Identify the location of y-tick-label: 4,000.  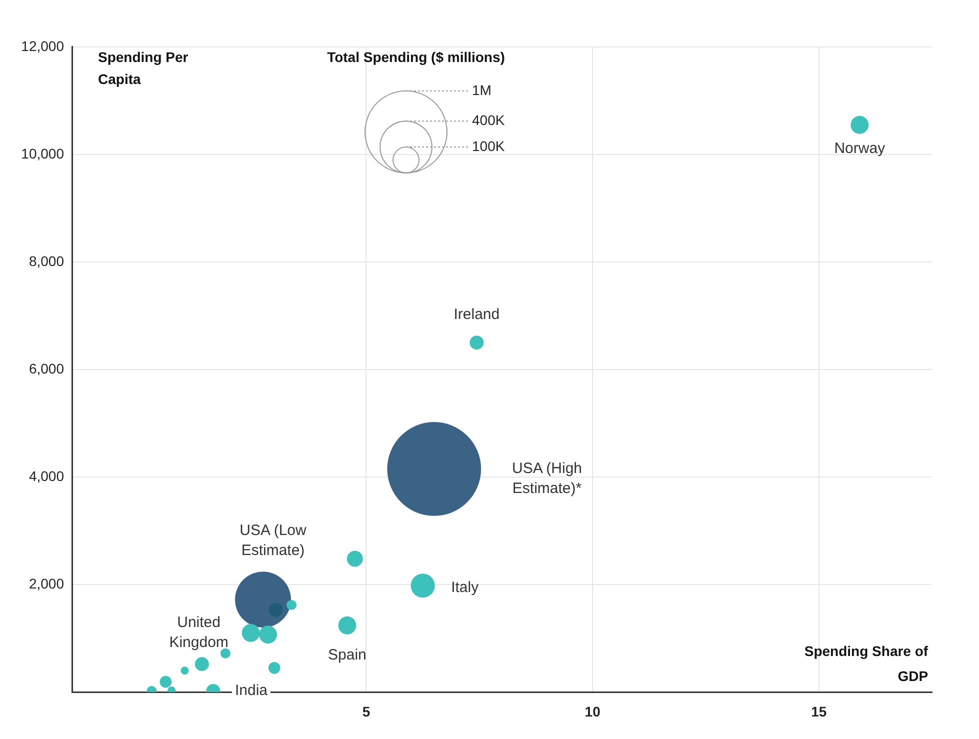
(46, 476).